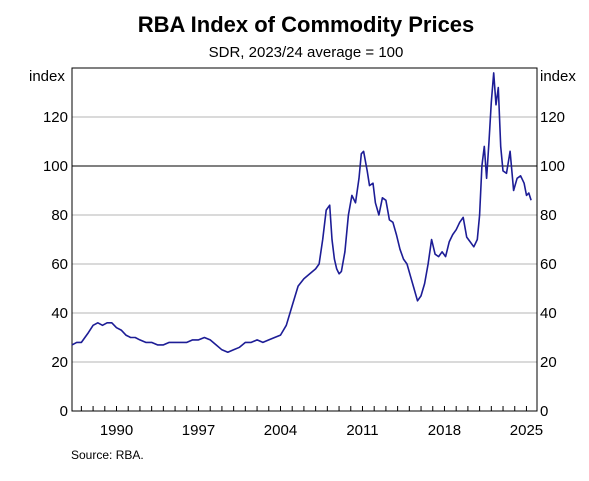  I want to click on y-tick-label-left: 120, so click(55, 117).